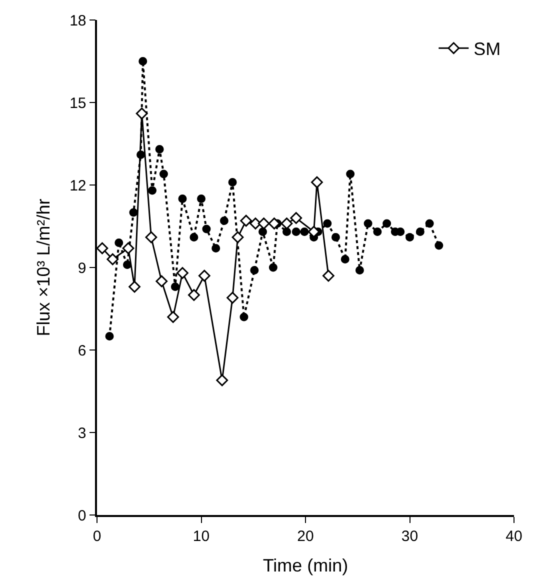 The image size is (534, 584). Describe the element at coordinates (82, 433) in the screenshot. I see `y-tick-label: 3` at that location.